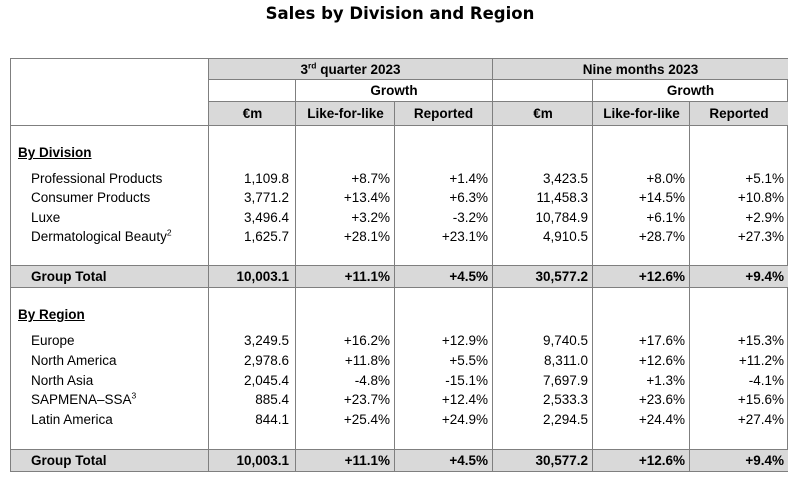  I want to click on cell-q3-em: 1,625.7, so click(266, 236).